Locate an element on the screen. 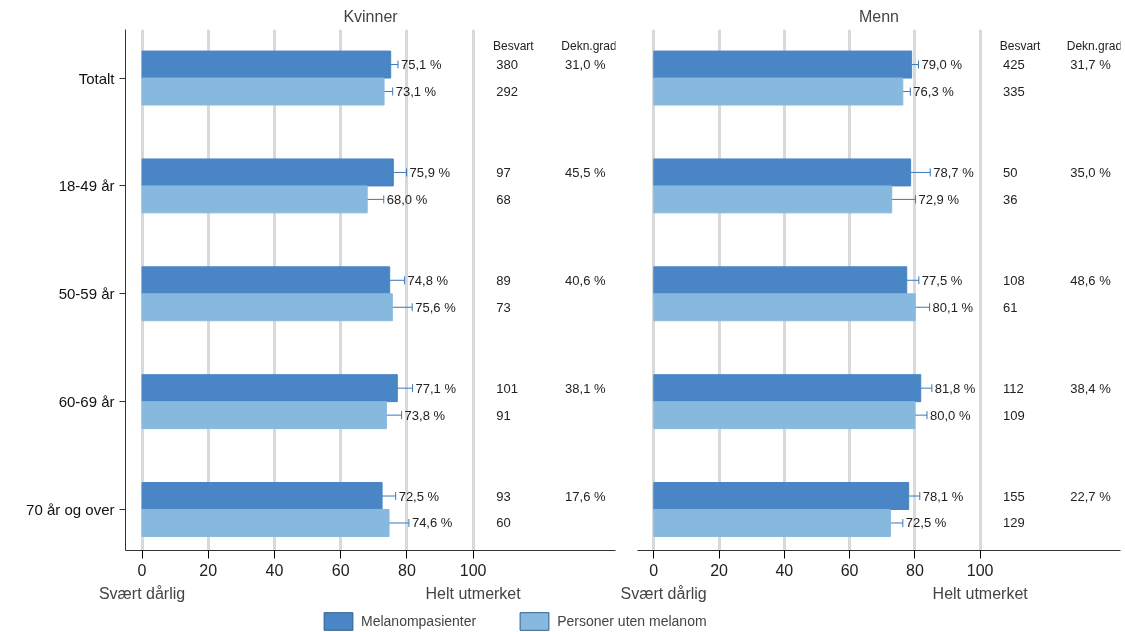 Image resolution: width=1125 pixels, height=632 pixels. data-label: 75,6 % is located at coordinates (436, 307).